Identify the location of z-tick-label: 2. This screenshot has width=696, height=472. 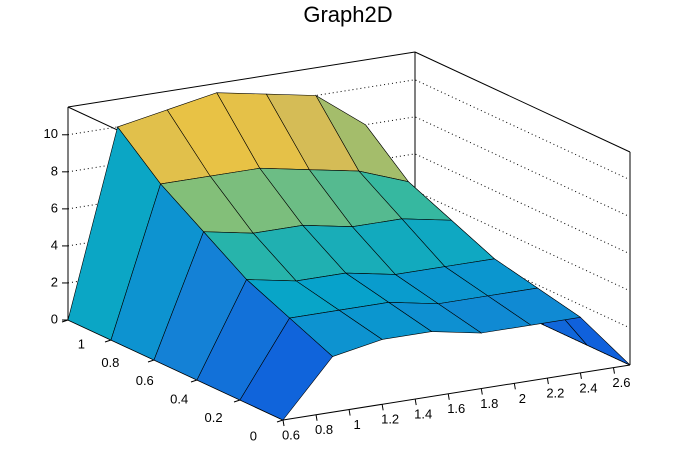
(54, 281).